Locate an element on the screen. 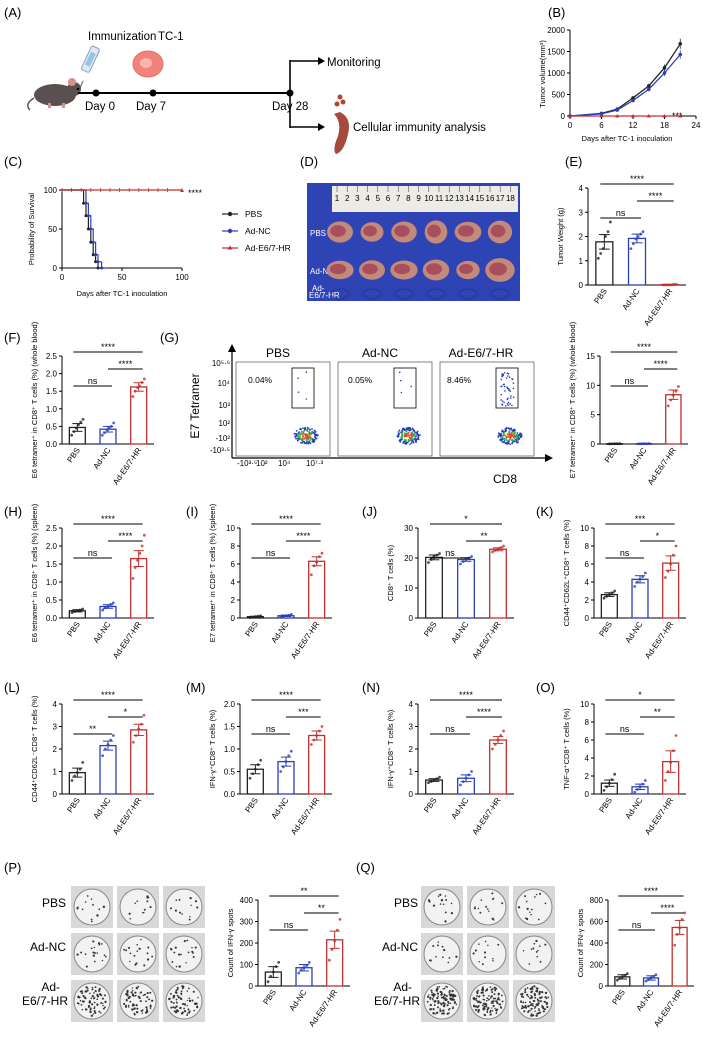  sig-label-N: **** is located at coordinates (466, 695).